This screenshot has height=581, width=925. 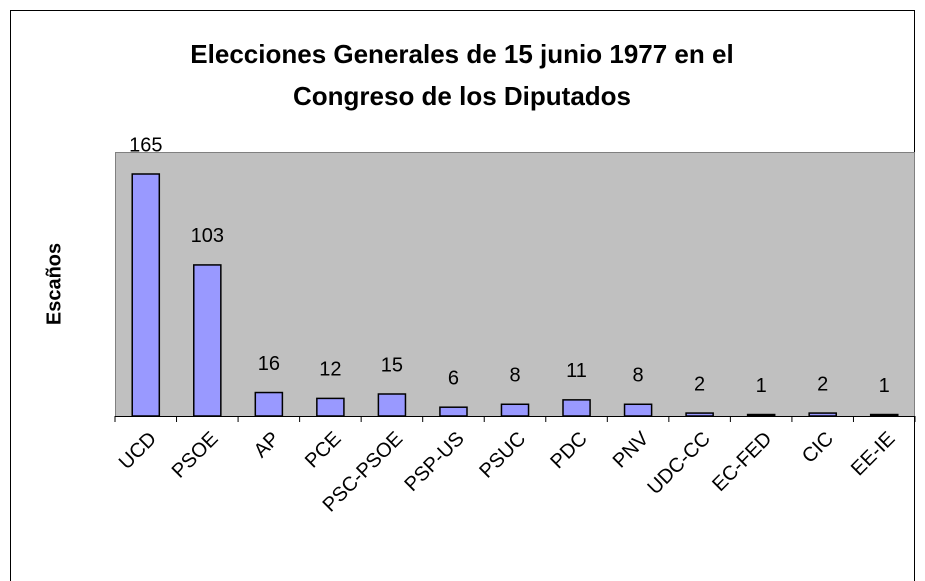 I want to click on chart-title: Congreso de los Diputados, so click(x=462, y=96).